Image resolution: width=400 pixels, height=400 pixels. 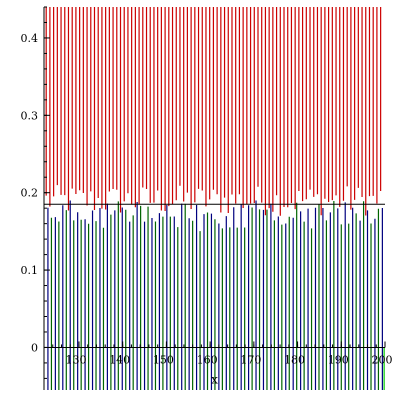 I want to click on y-tick-label: 0.4, so click(x=30, y=38).